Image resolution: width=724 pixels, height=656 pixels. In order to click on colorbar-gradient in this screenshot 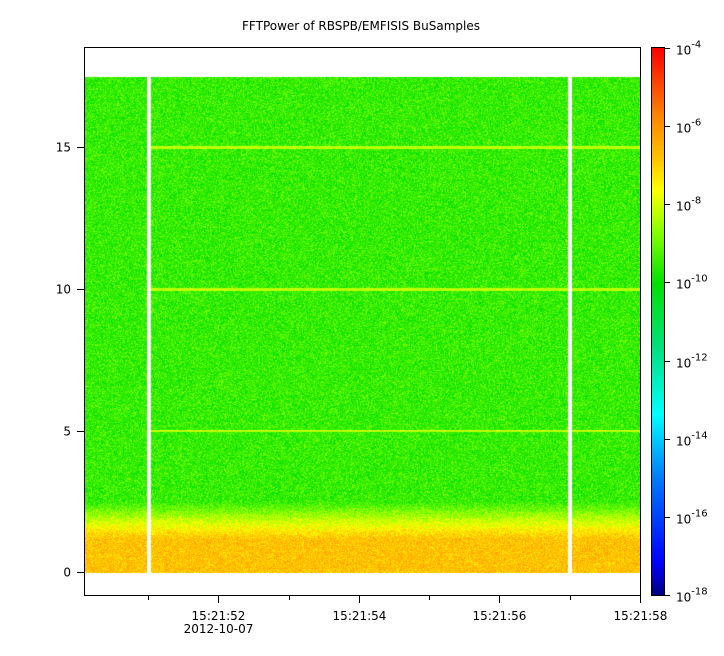, I will do `click(658, 321)`.